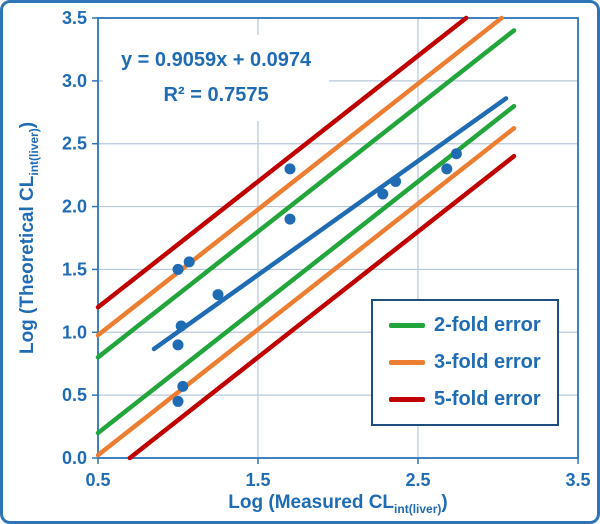 This screenshot has width=600, height=524. Describe the element at coordinates (311, 502) in the screenshot. I see `x-axis-label-prefix: Log (Measured CL` at that location.